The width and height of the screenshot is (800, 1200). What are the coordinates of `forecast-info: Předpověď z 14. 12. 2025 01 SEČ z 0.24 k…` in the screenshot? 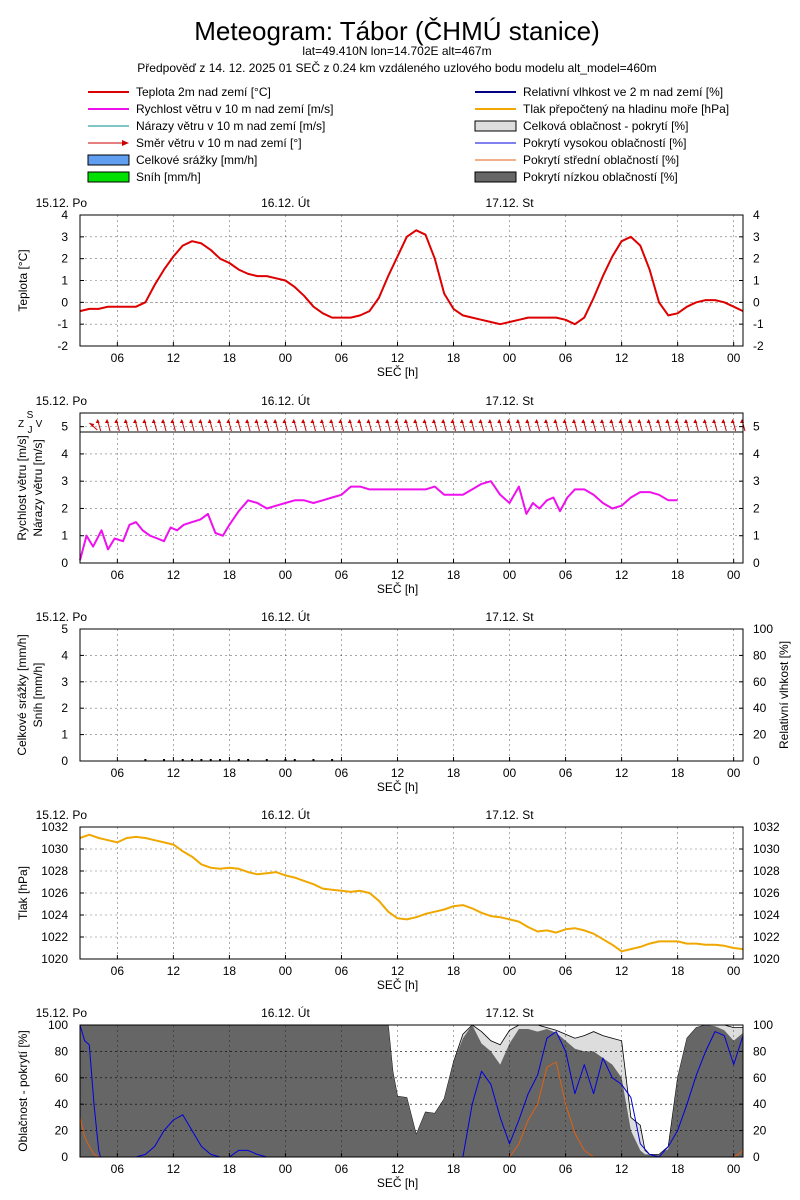 It's located at (396, 67).